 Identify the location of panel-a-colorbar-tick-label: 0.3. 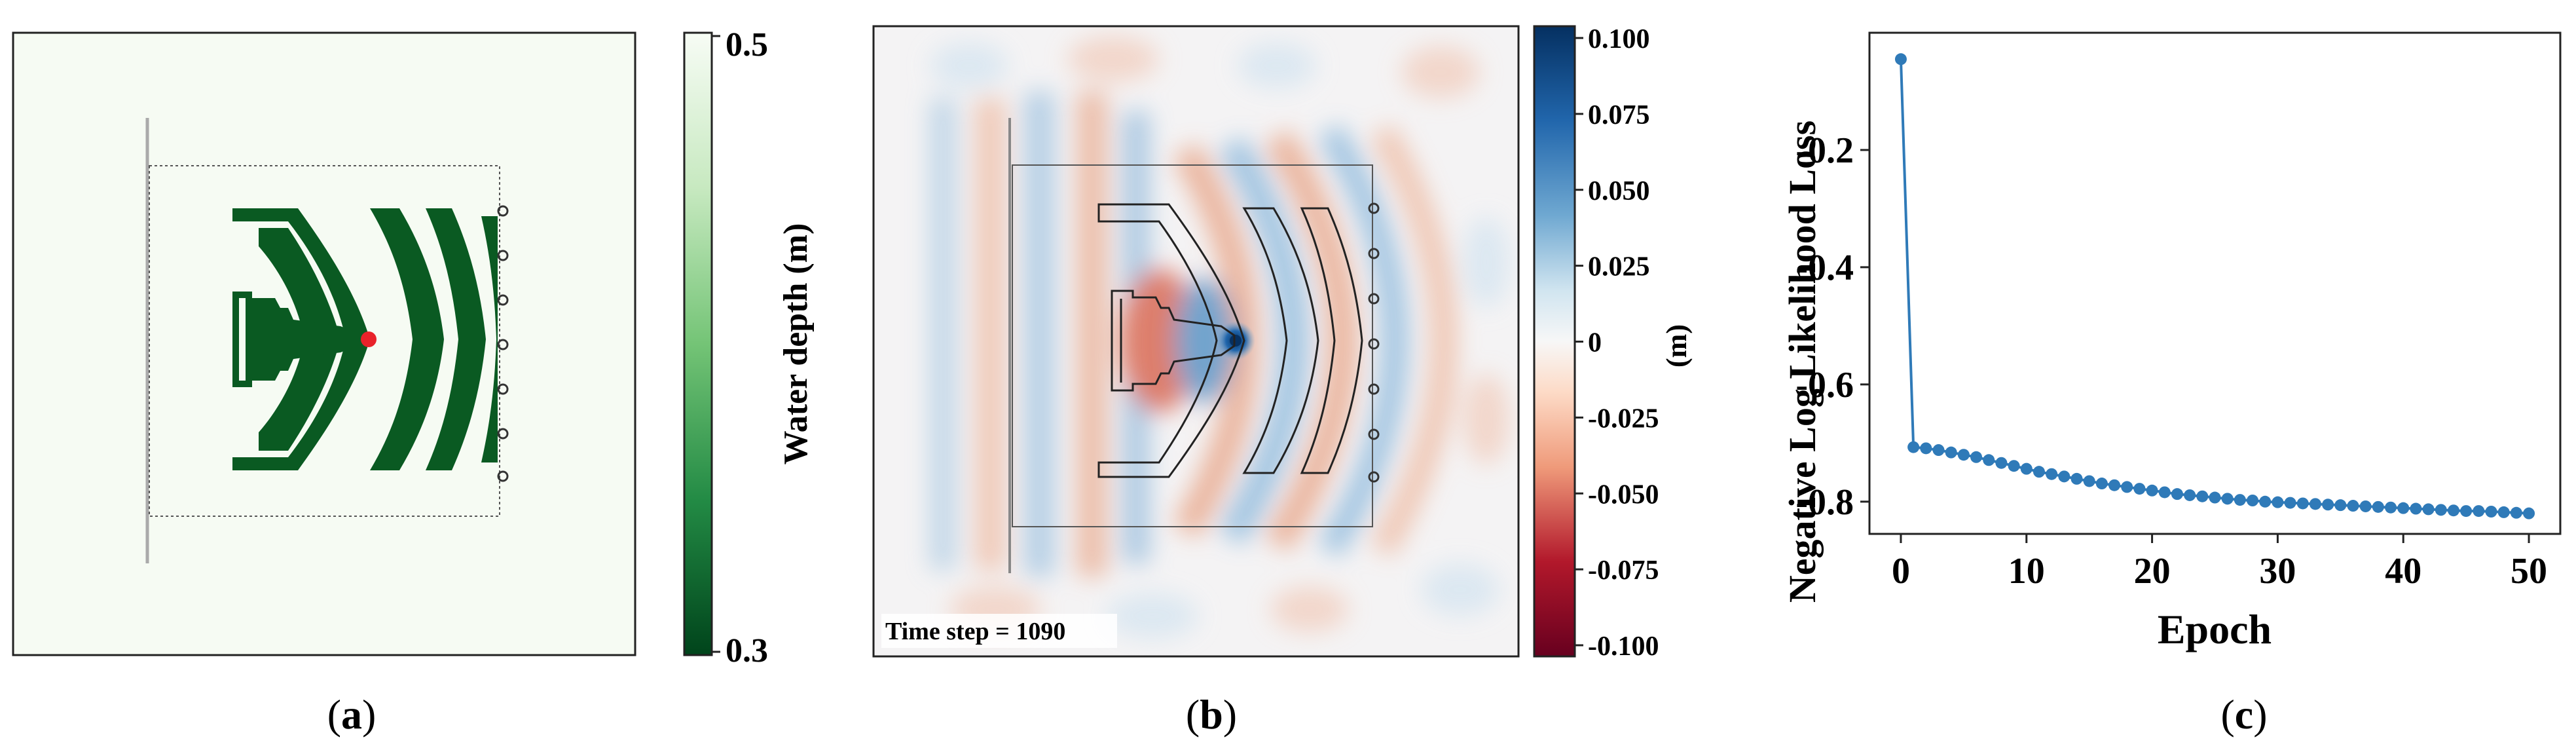
(747, 650).